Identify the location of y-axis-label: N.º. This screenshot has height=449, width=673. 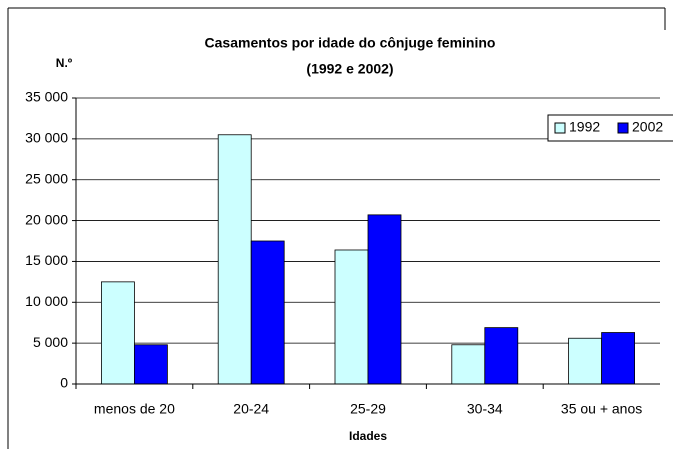
(64, 63).